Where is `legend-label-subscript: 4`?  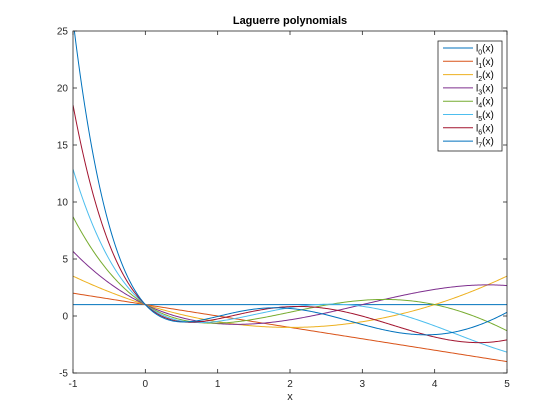
legend-label-subscript: 4 is located at coordinates (480, 106).